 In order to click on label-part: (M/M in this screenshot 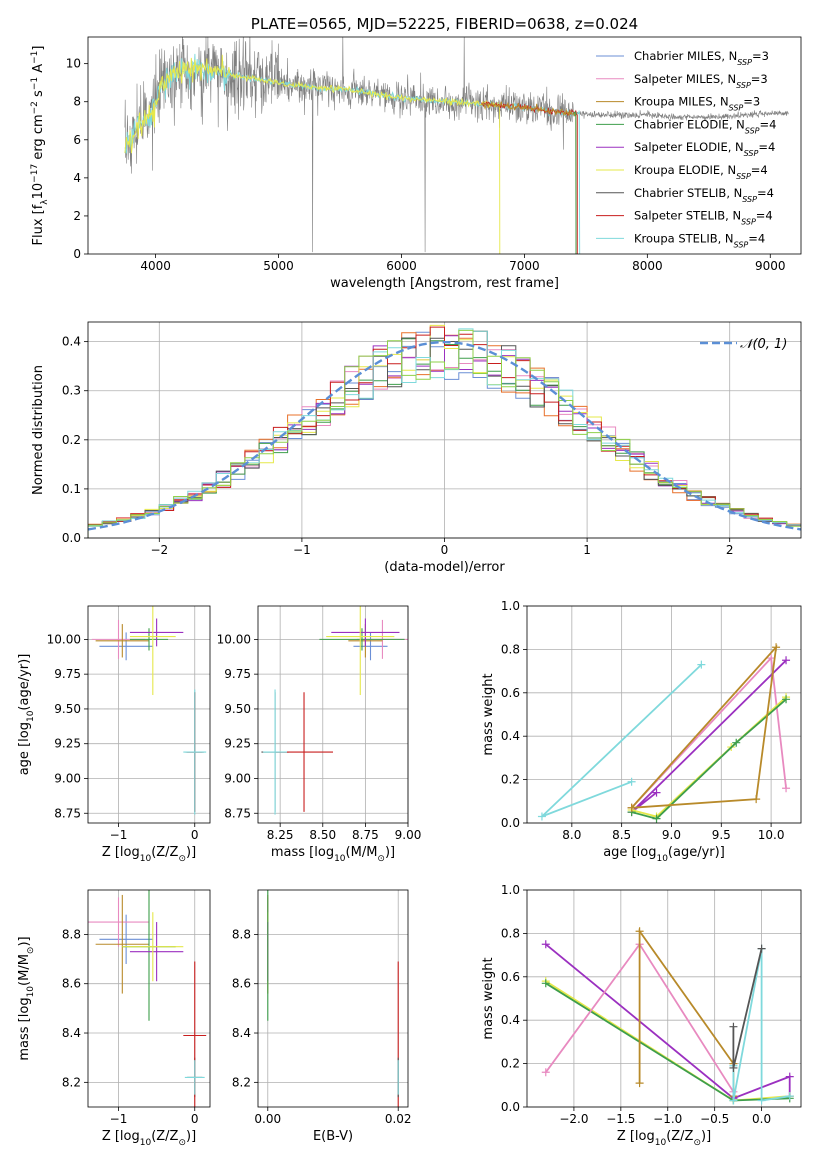, I will do `click(24, 970)`.